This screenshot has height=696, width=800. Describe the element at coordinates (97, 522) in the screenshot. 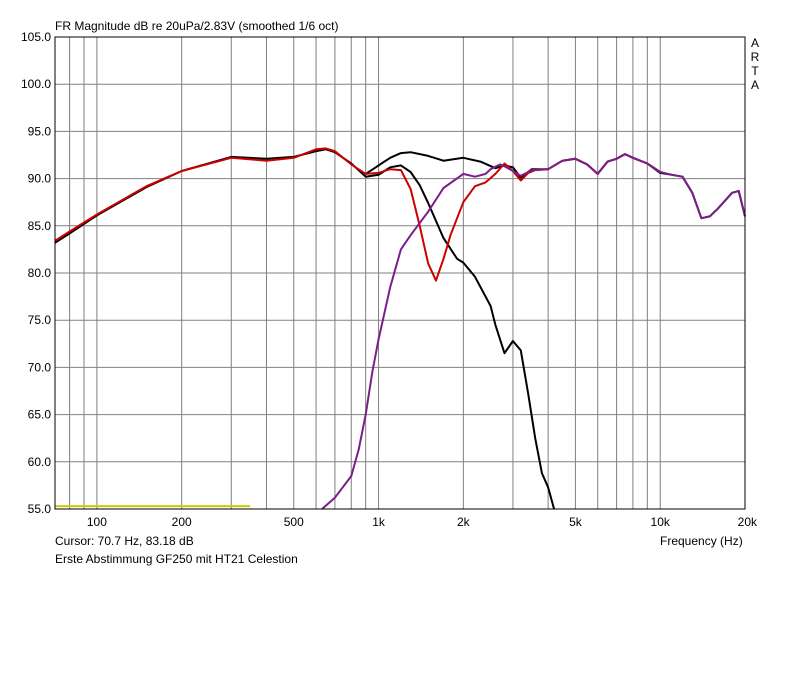

I see `x-tick-label: 100` at that location.